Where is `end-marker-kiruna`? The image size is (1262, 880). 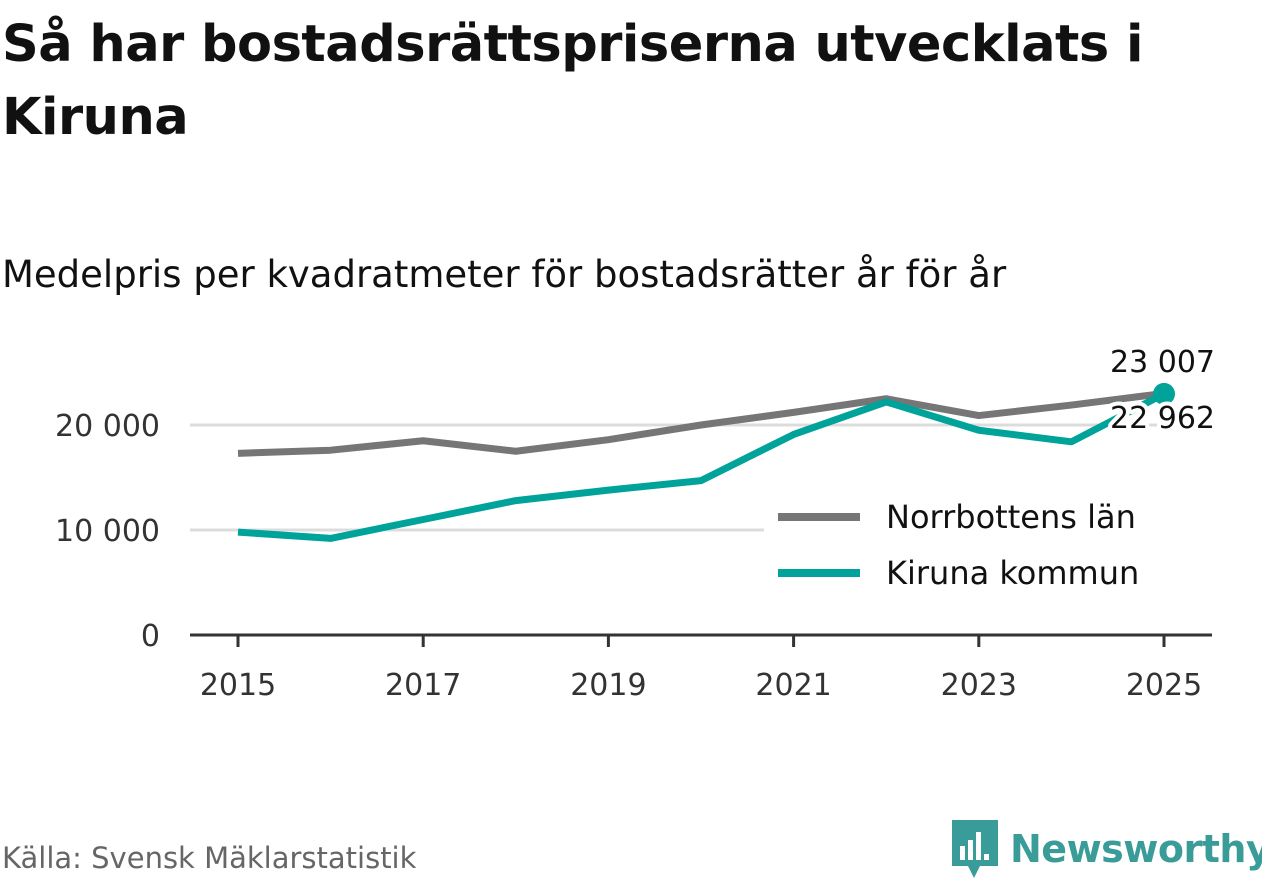 end-marker-kiruna is located at coordinates (1164, 393).